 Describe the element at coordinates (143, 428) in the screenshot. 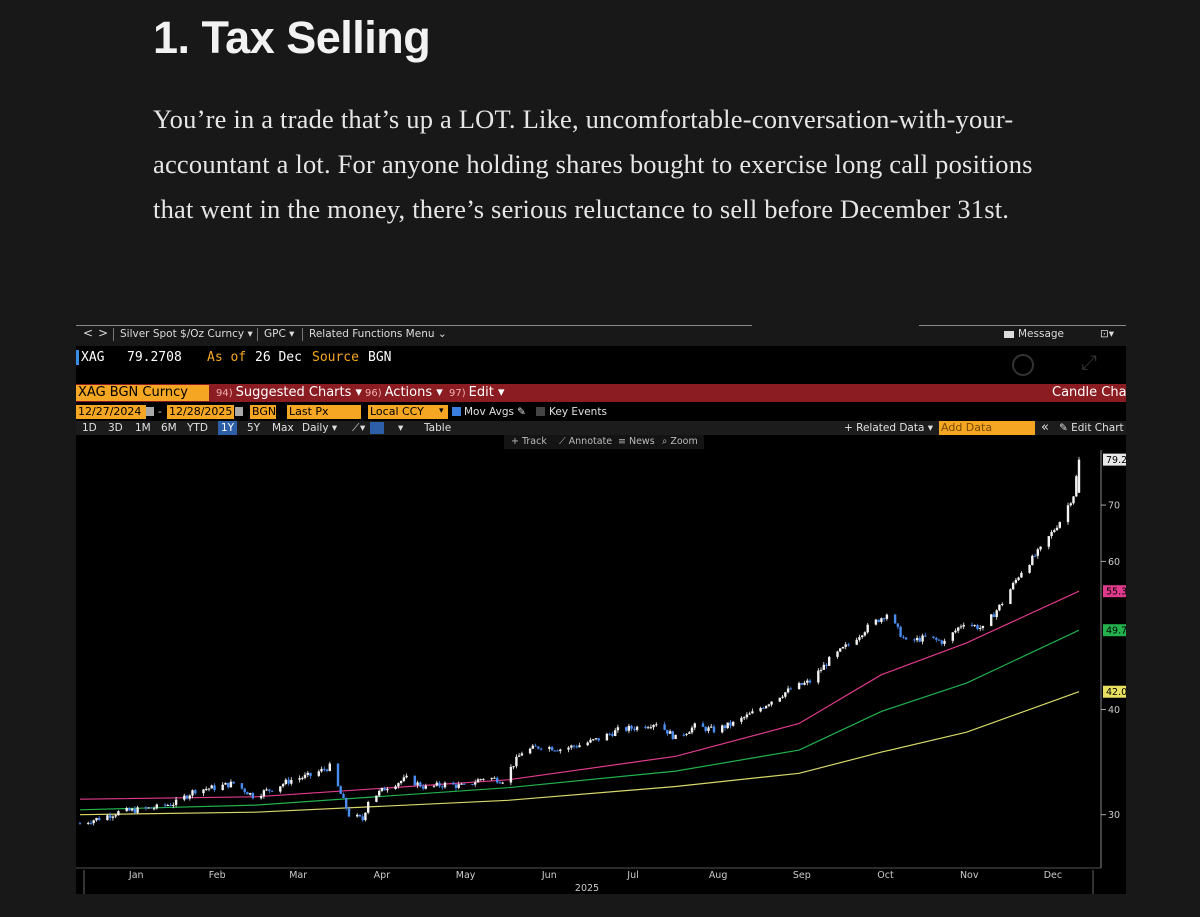

I see `timeframe-button: 1M` at that location.